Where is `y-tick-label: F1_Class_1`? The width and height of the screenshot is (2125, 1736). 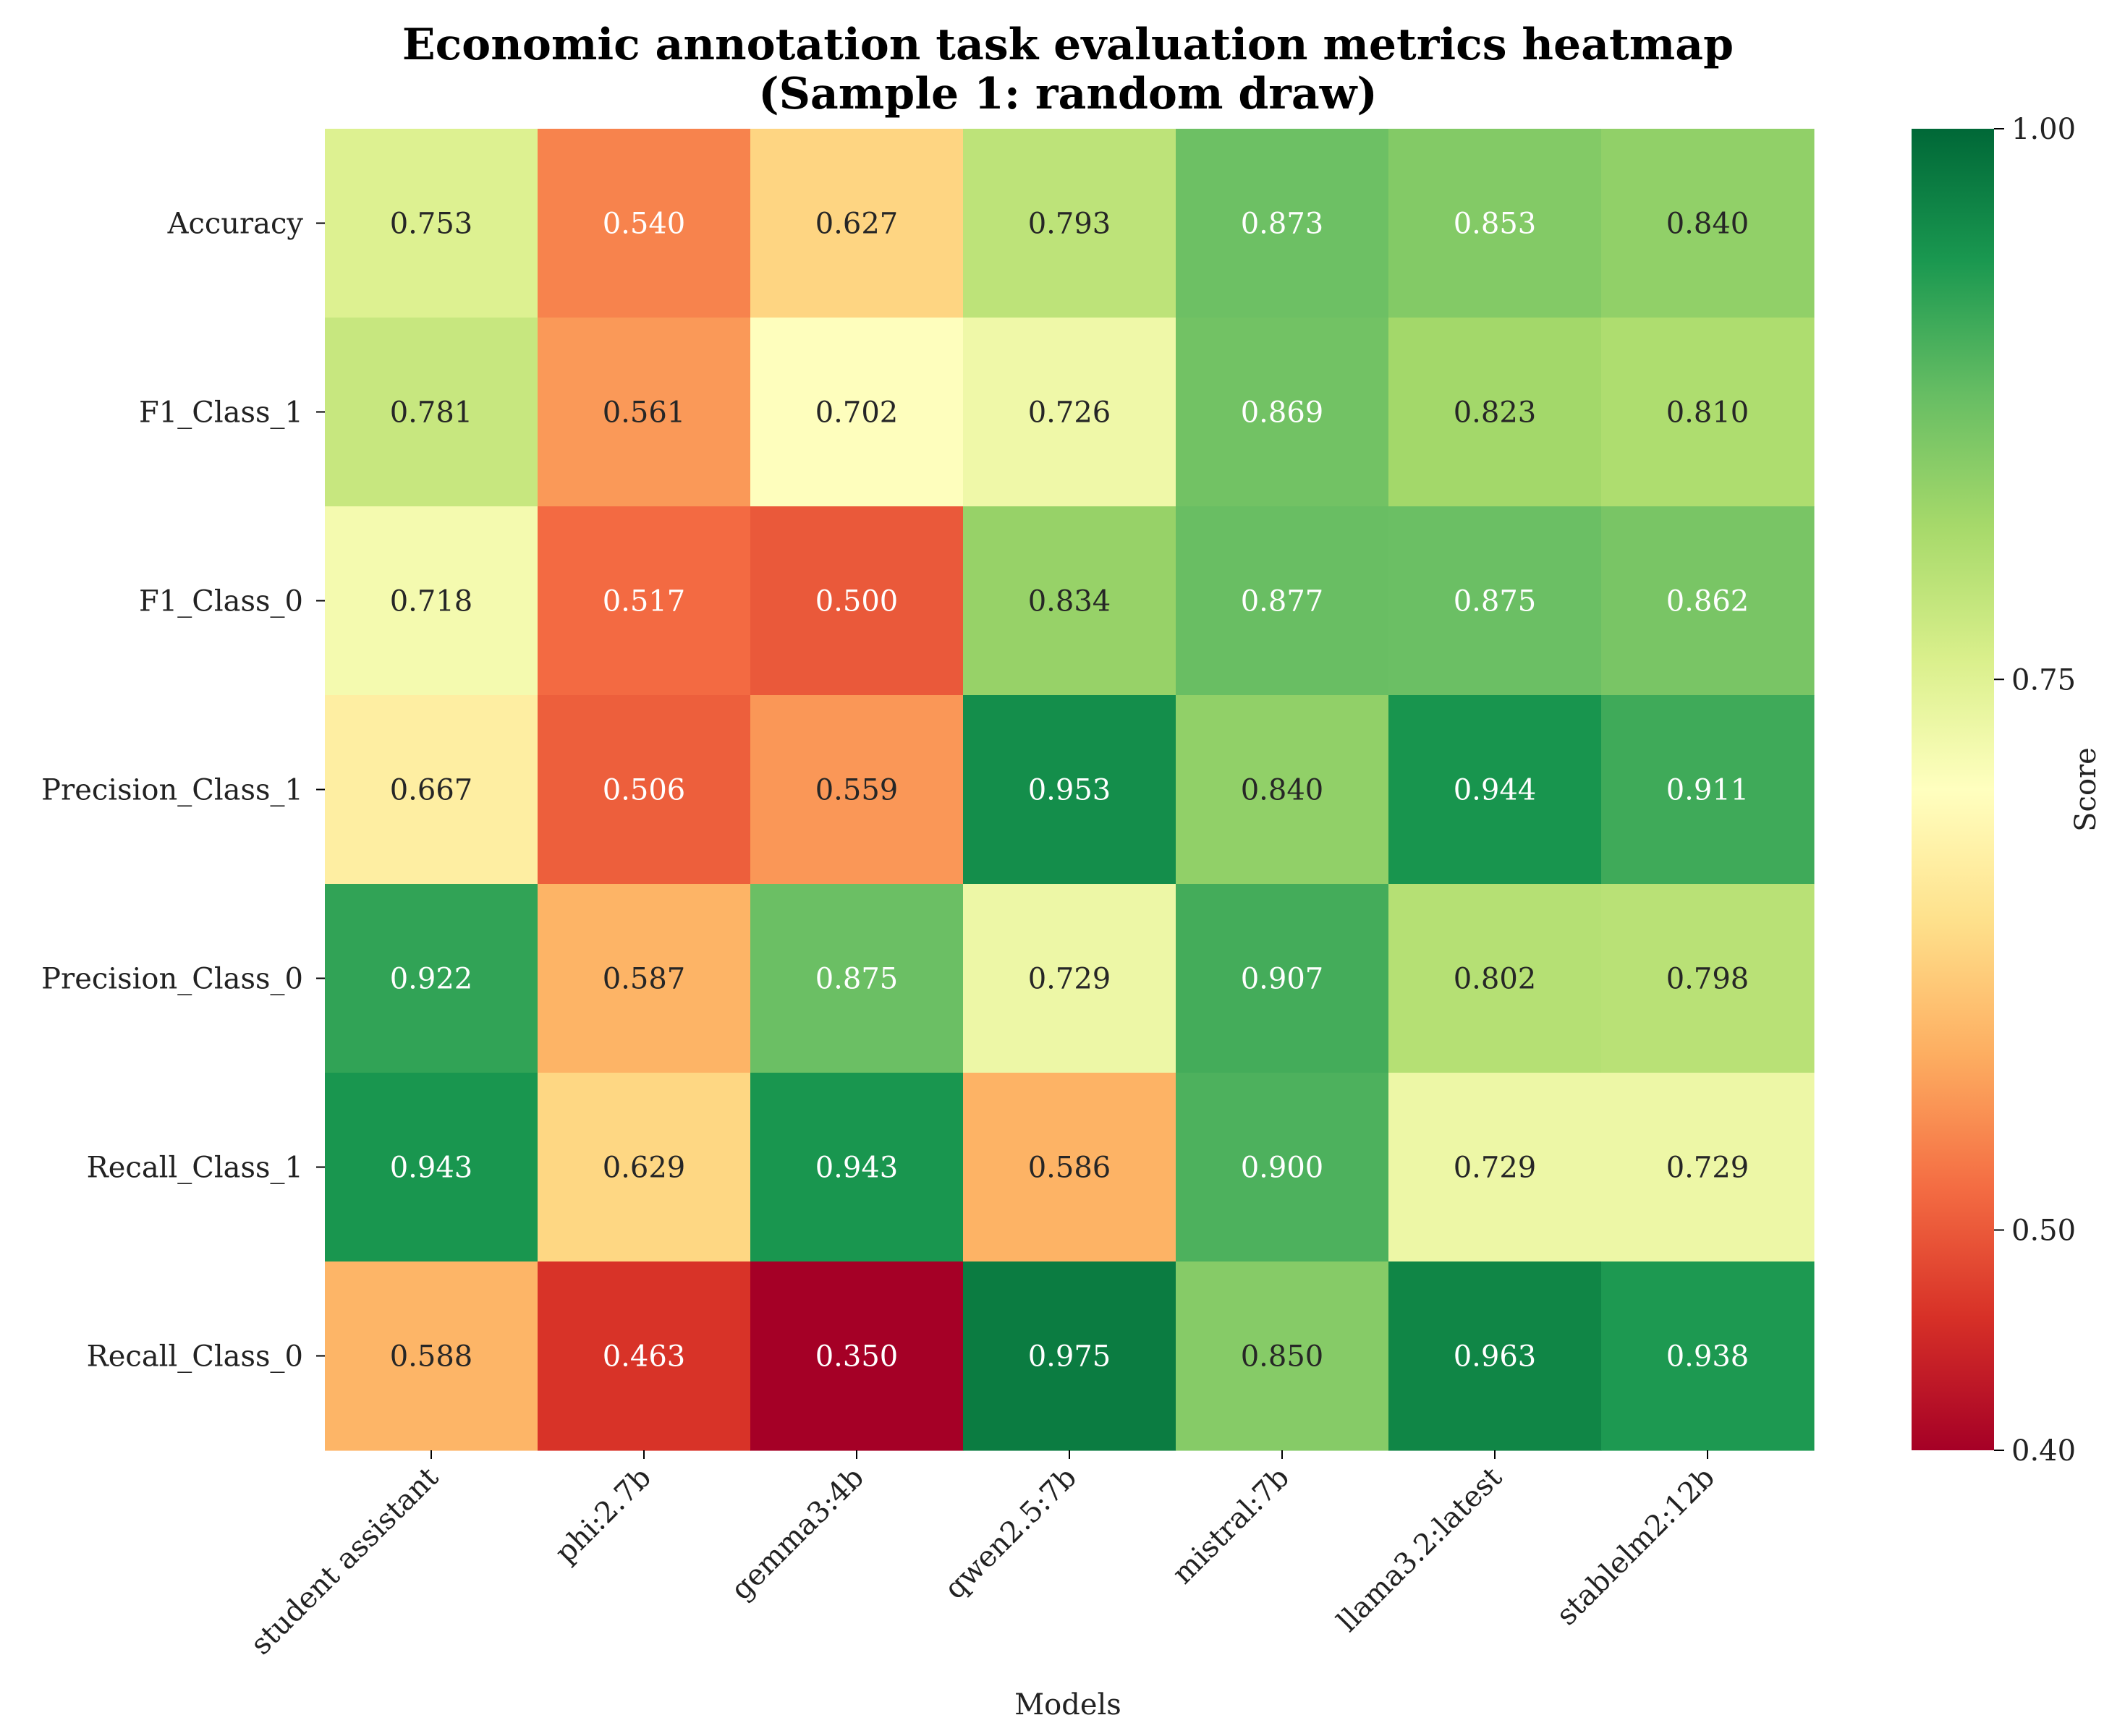 y-tick-label: F1_Class_1 is located at coordinates (221, 413).